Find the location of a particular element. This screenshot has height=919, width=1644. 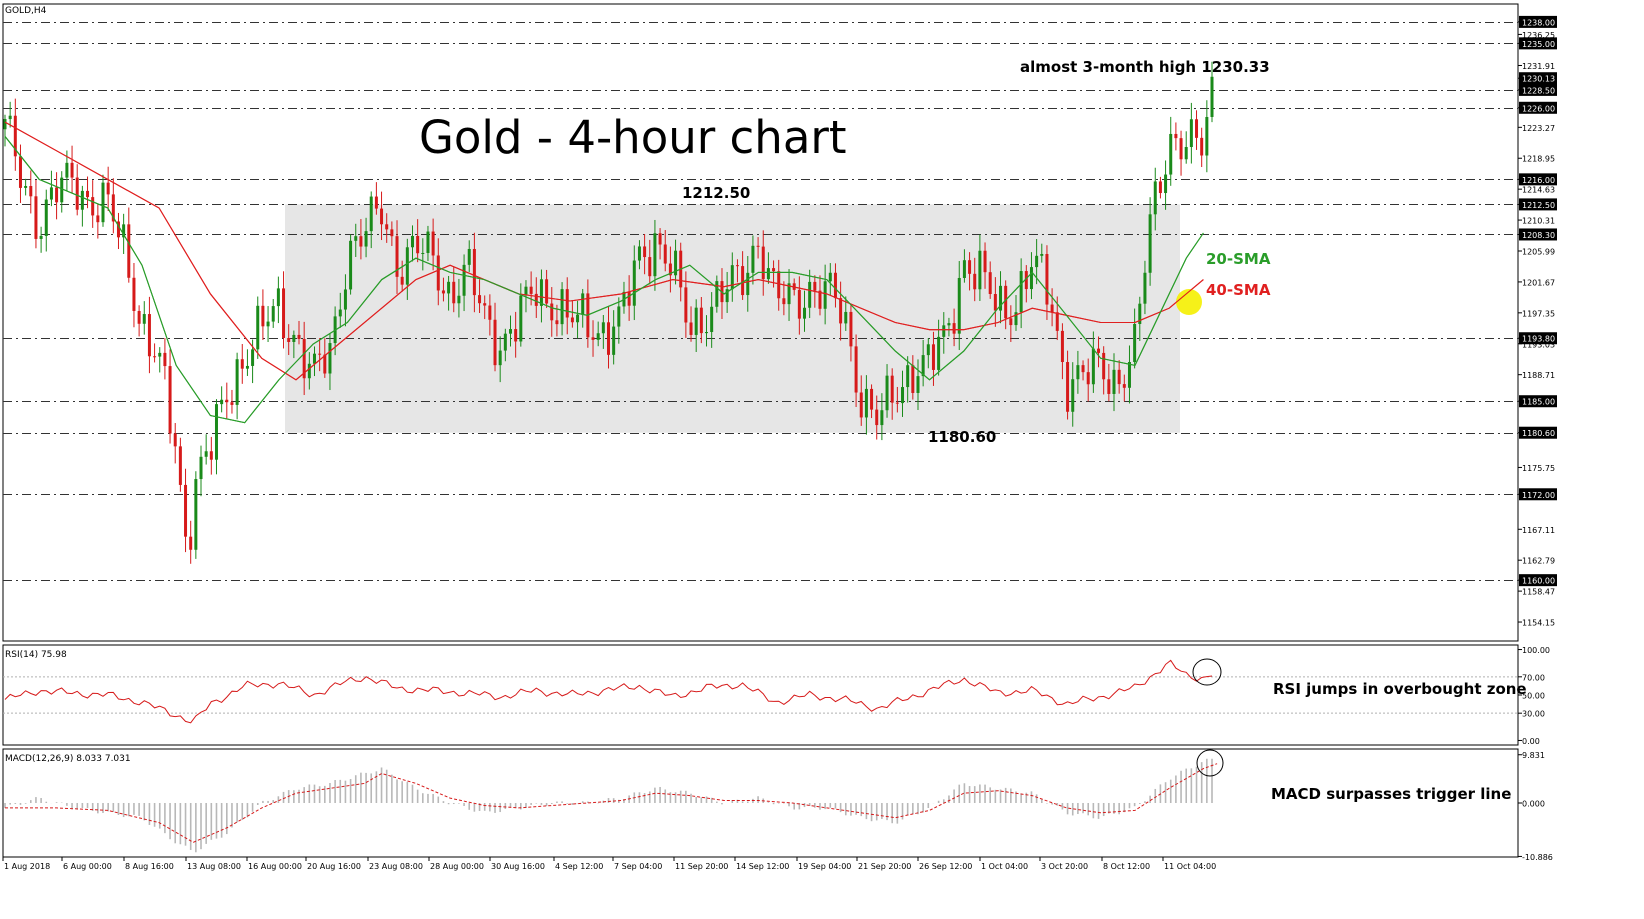

macd-signal-line is located at coordinates (611, 803).